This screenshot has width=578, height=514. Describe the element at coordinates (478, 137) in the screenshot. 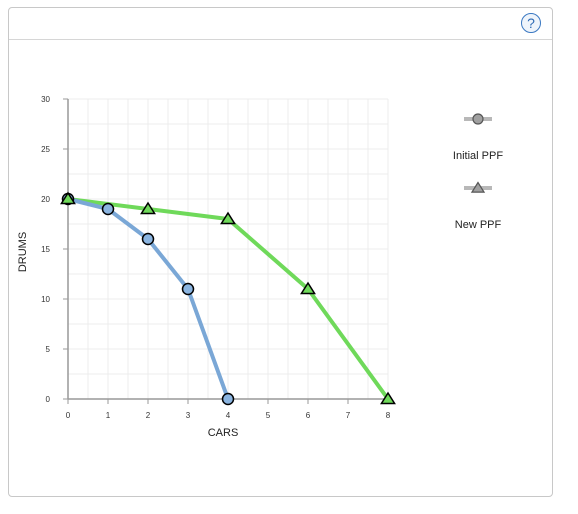

I see `legend-item-initial-ppf: Initial PPF` at that location.